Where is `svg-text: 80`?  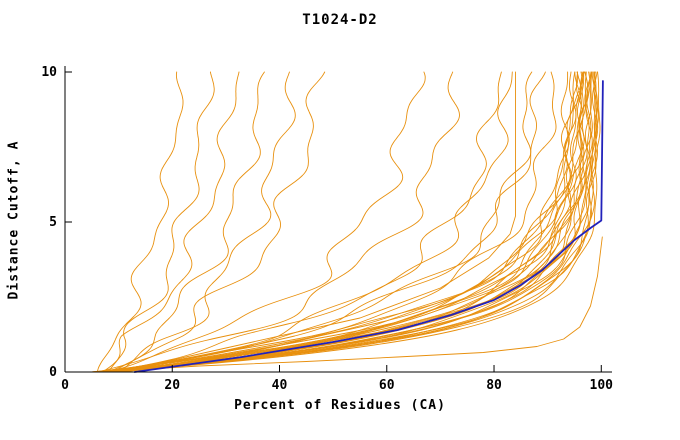
svg-text: 80 is located at coordinates (494, 385).